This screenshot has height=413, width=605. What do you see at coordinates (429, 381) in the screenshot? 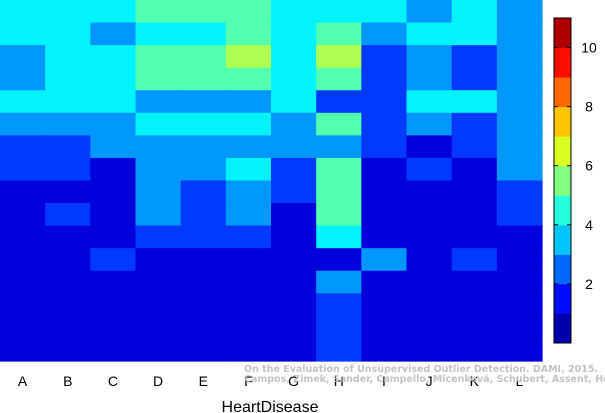
I see `x-tick-label-j: J` at bounding box center [429, 381].